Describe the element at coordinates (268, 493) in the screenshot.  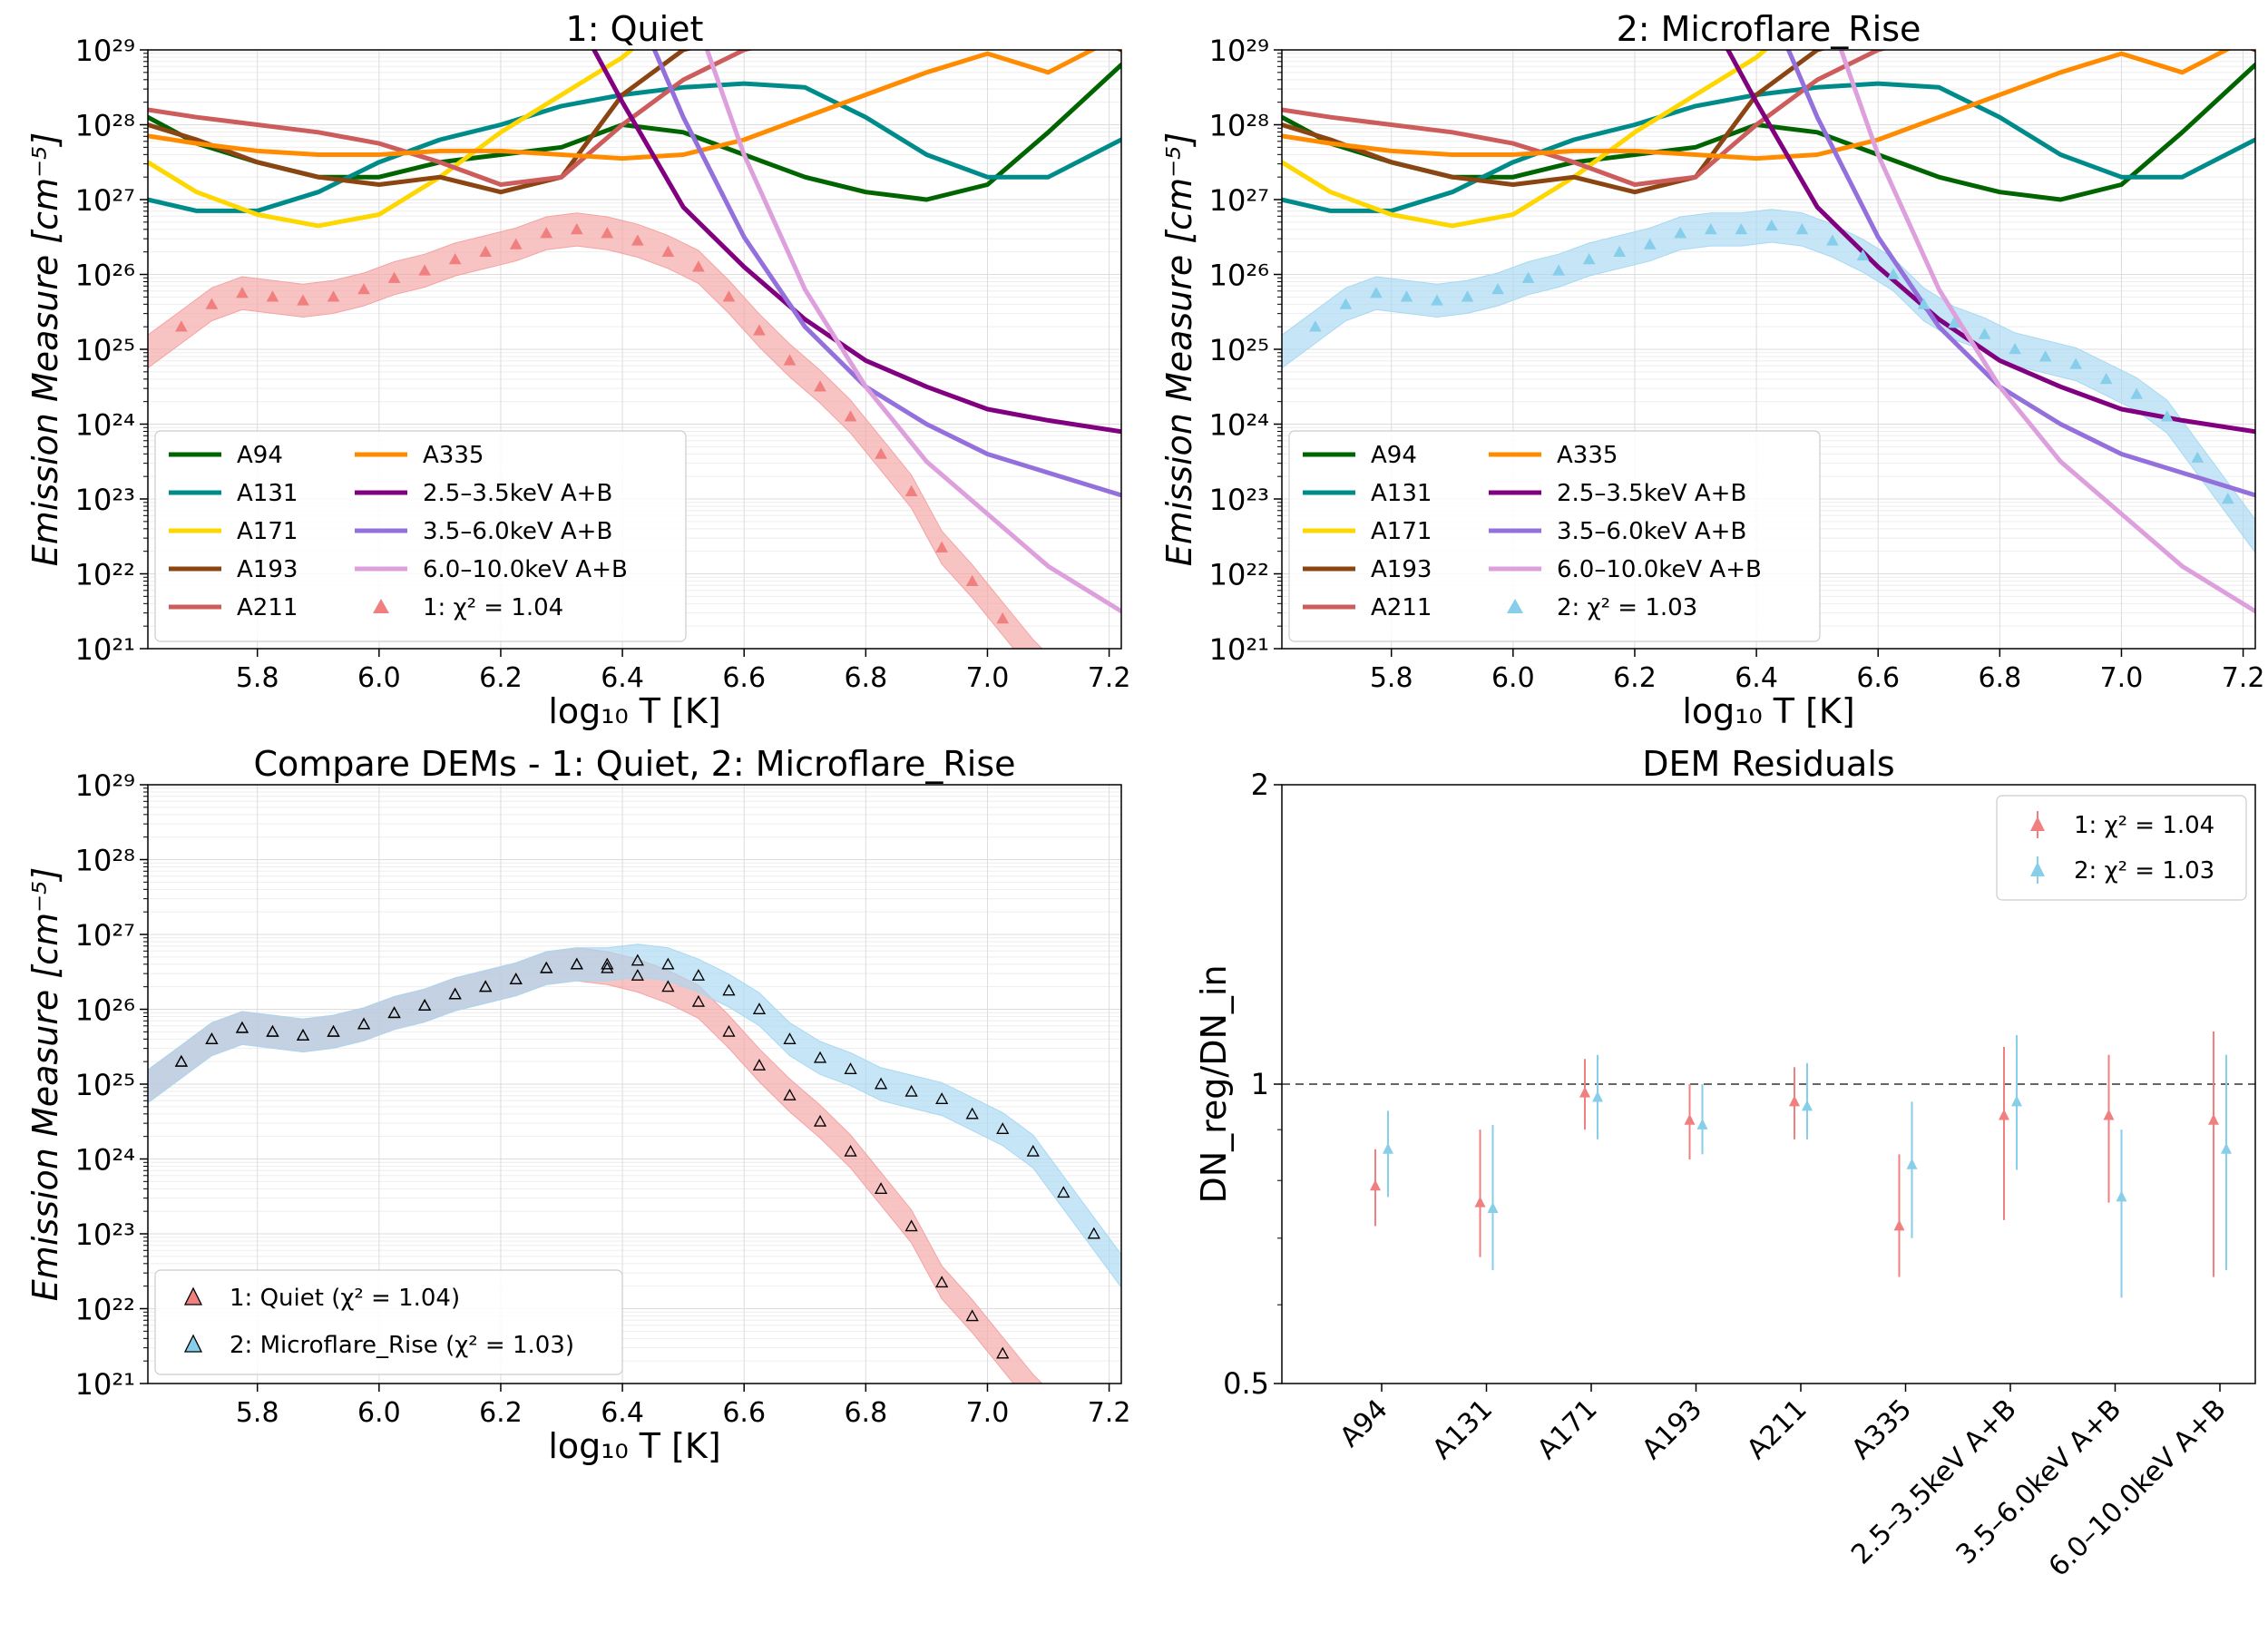
I see `legend-label: A131` at that location.